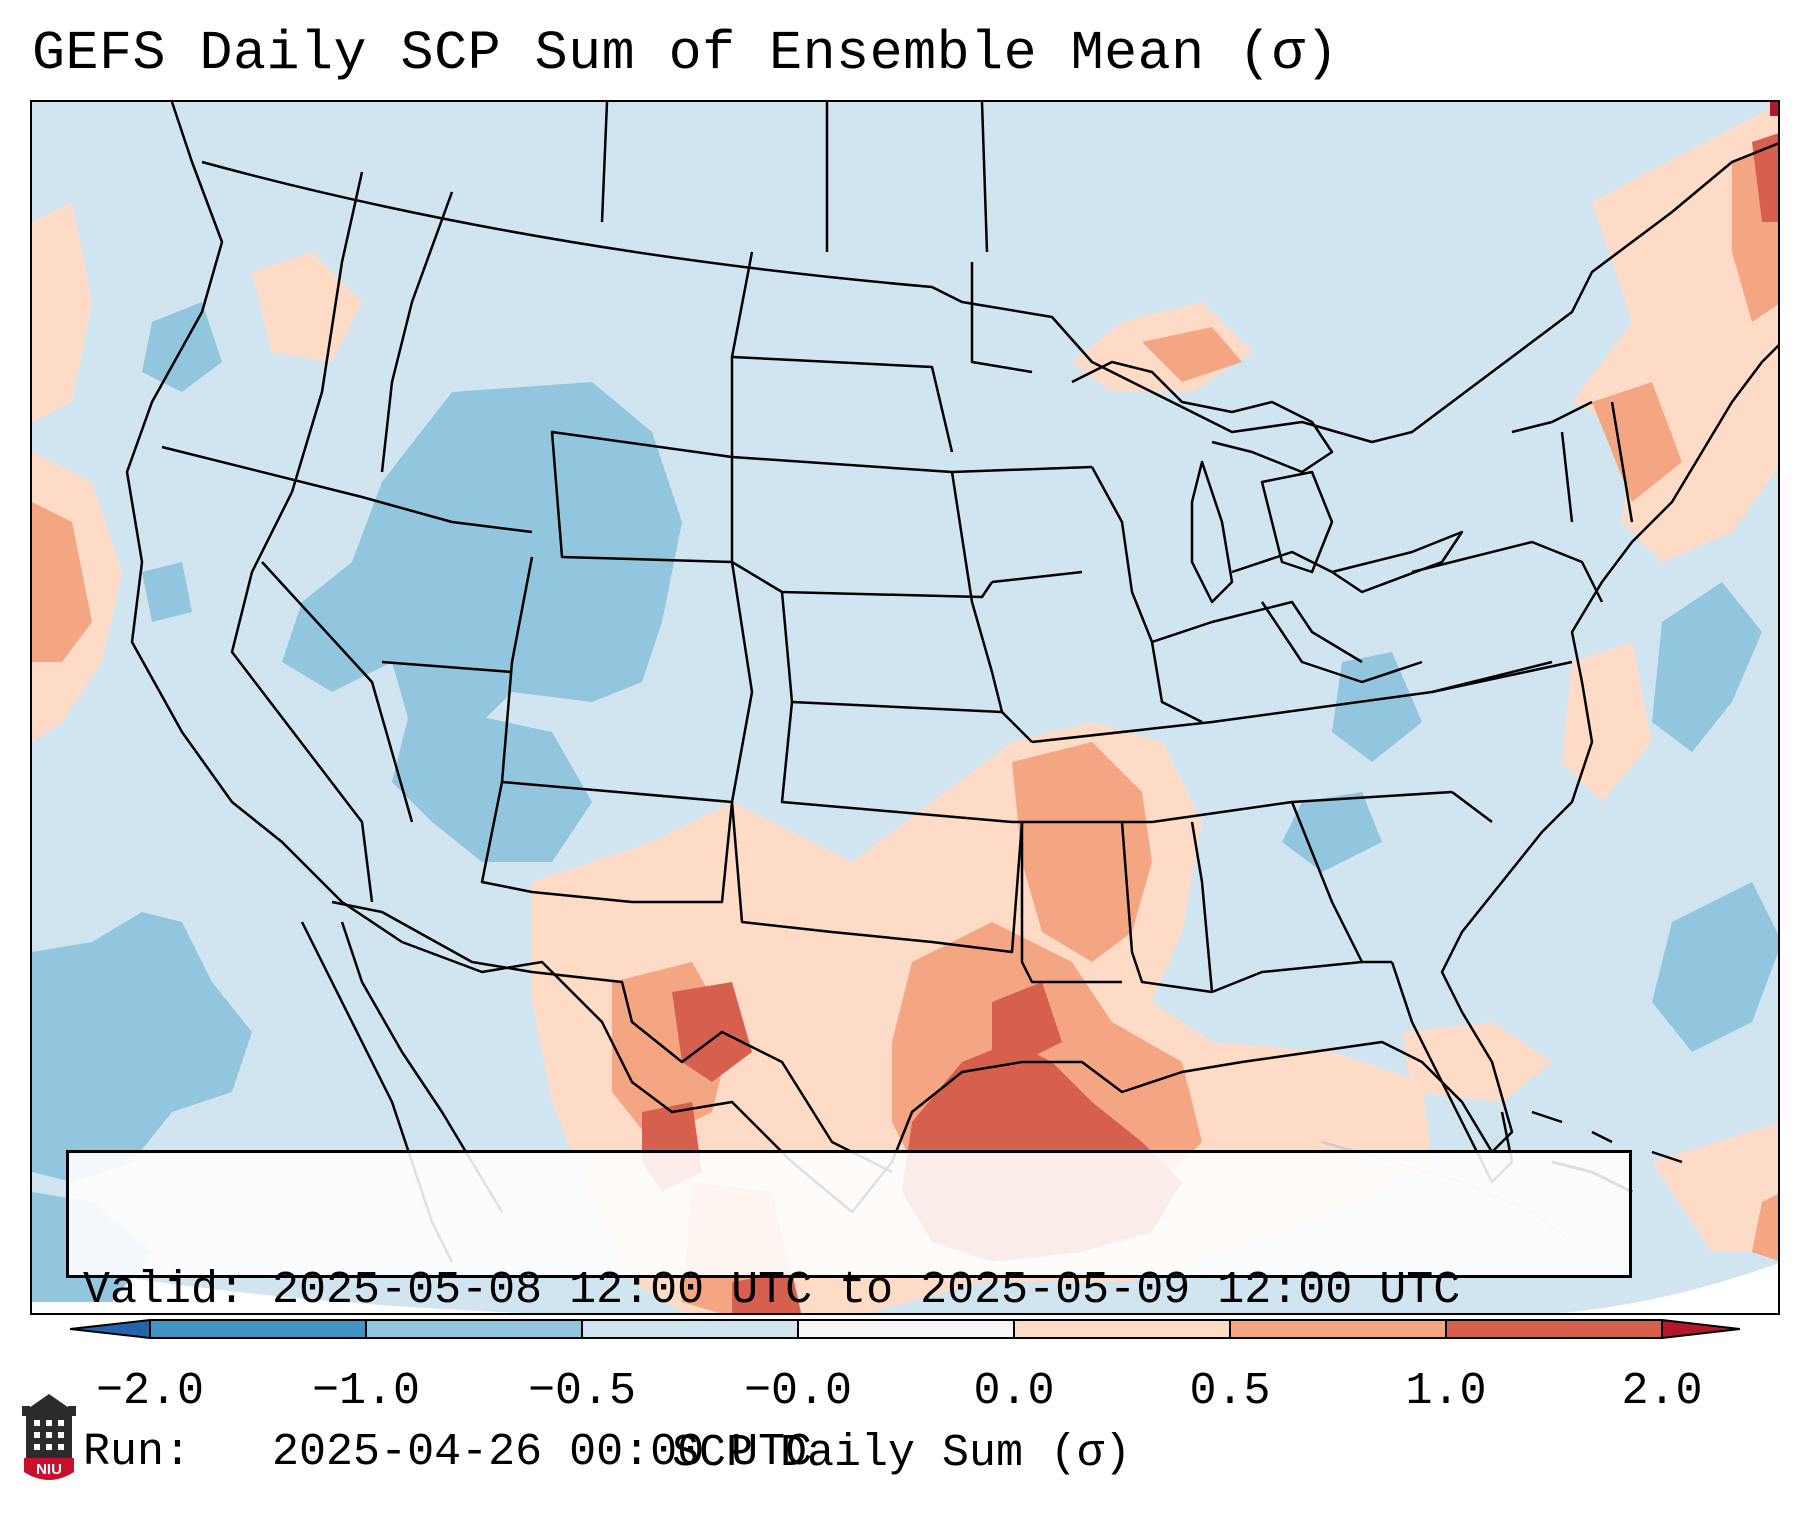 The image size is (1803, 1534). What do you see at coordinates (1670, 1288) in the screenshot?
I see `projection-edge-right` at bounding box center [1670, 1288].